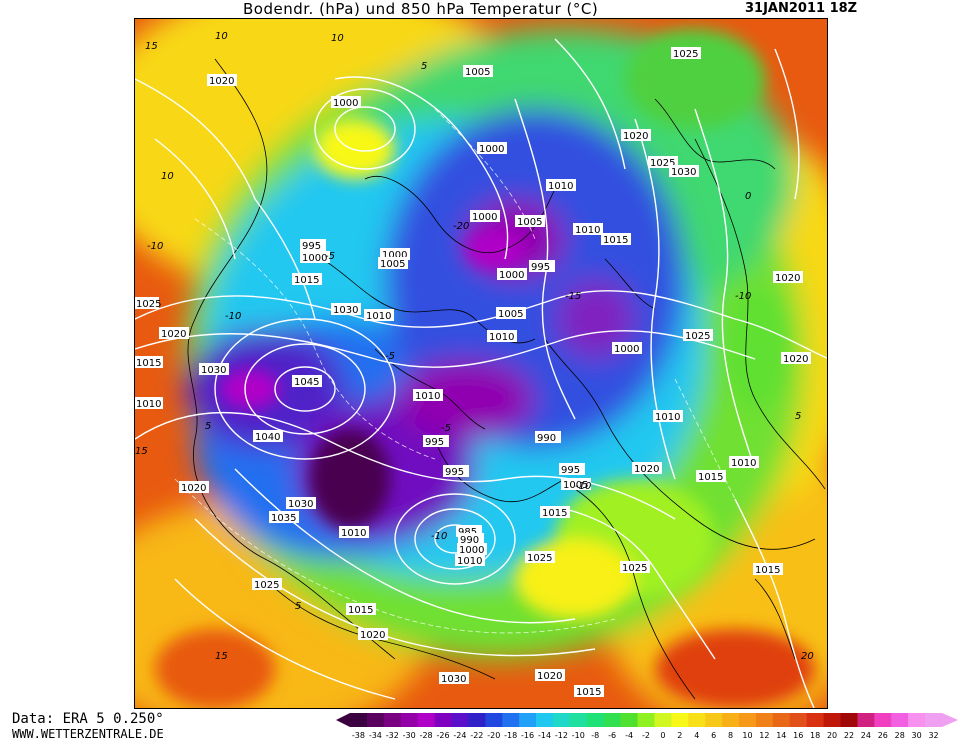 The image size is (959, 745). What do you see at coordinates (221, 36) in the screenshot?
I see `temp-label: 10` at bounding box center [221, 36].